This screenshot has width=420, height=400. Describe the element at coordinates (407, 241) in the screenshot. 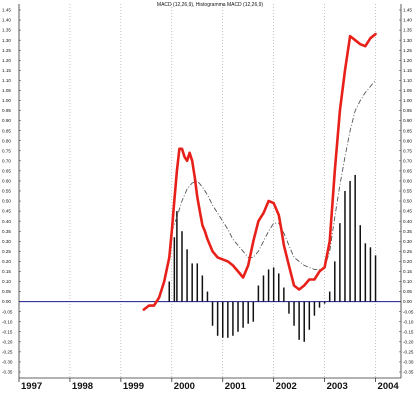

I see `y-tick-label-right: 0.30` at that location.